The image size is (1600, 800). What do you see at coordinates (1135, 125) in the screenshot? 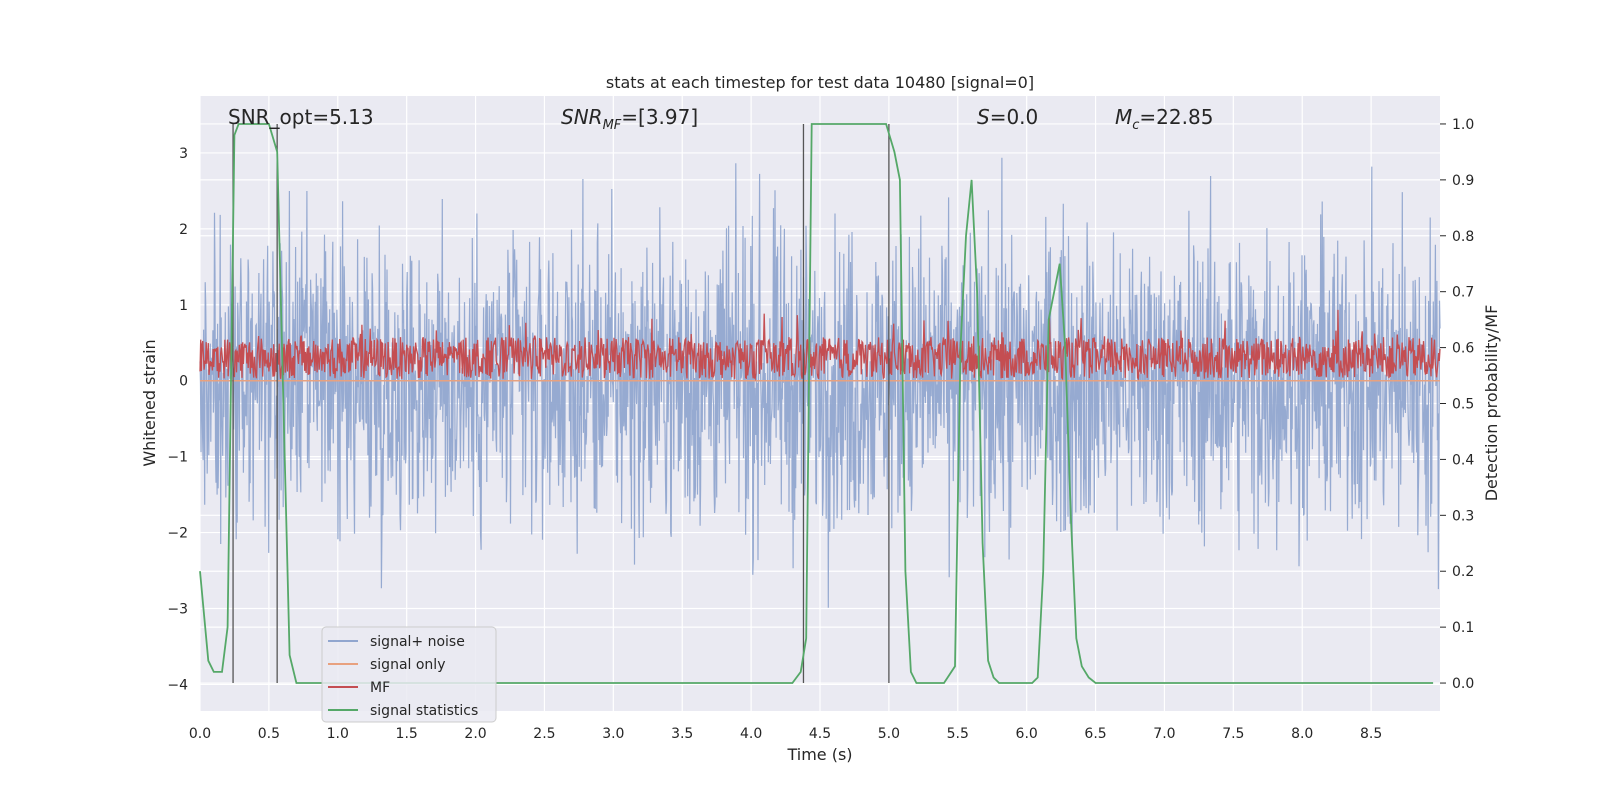
I see `annotation-mc-sub: c` at bounding box center [1135, 125].